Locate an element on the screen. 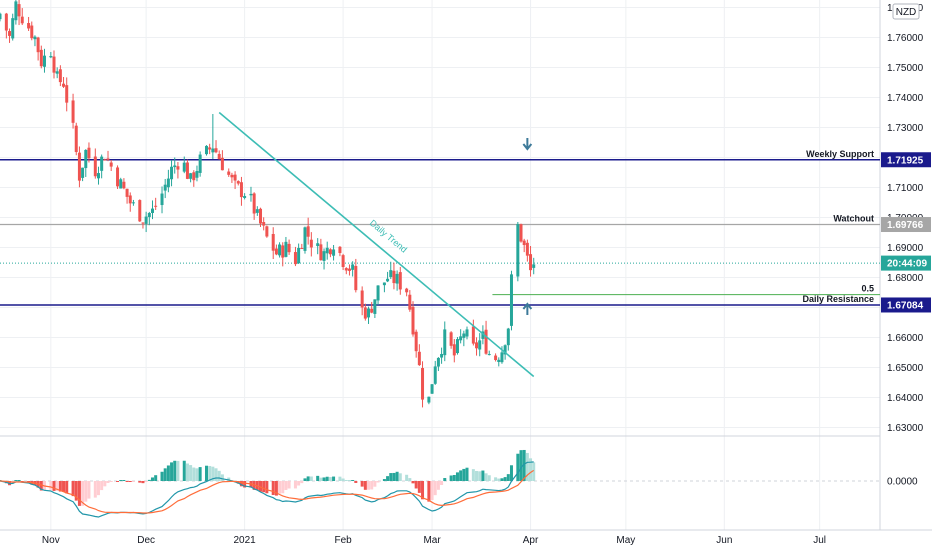 The height and width of the screenshot is (550, 932). level-label: Daily Resistance is located at coordinates (838, 299).